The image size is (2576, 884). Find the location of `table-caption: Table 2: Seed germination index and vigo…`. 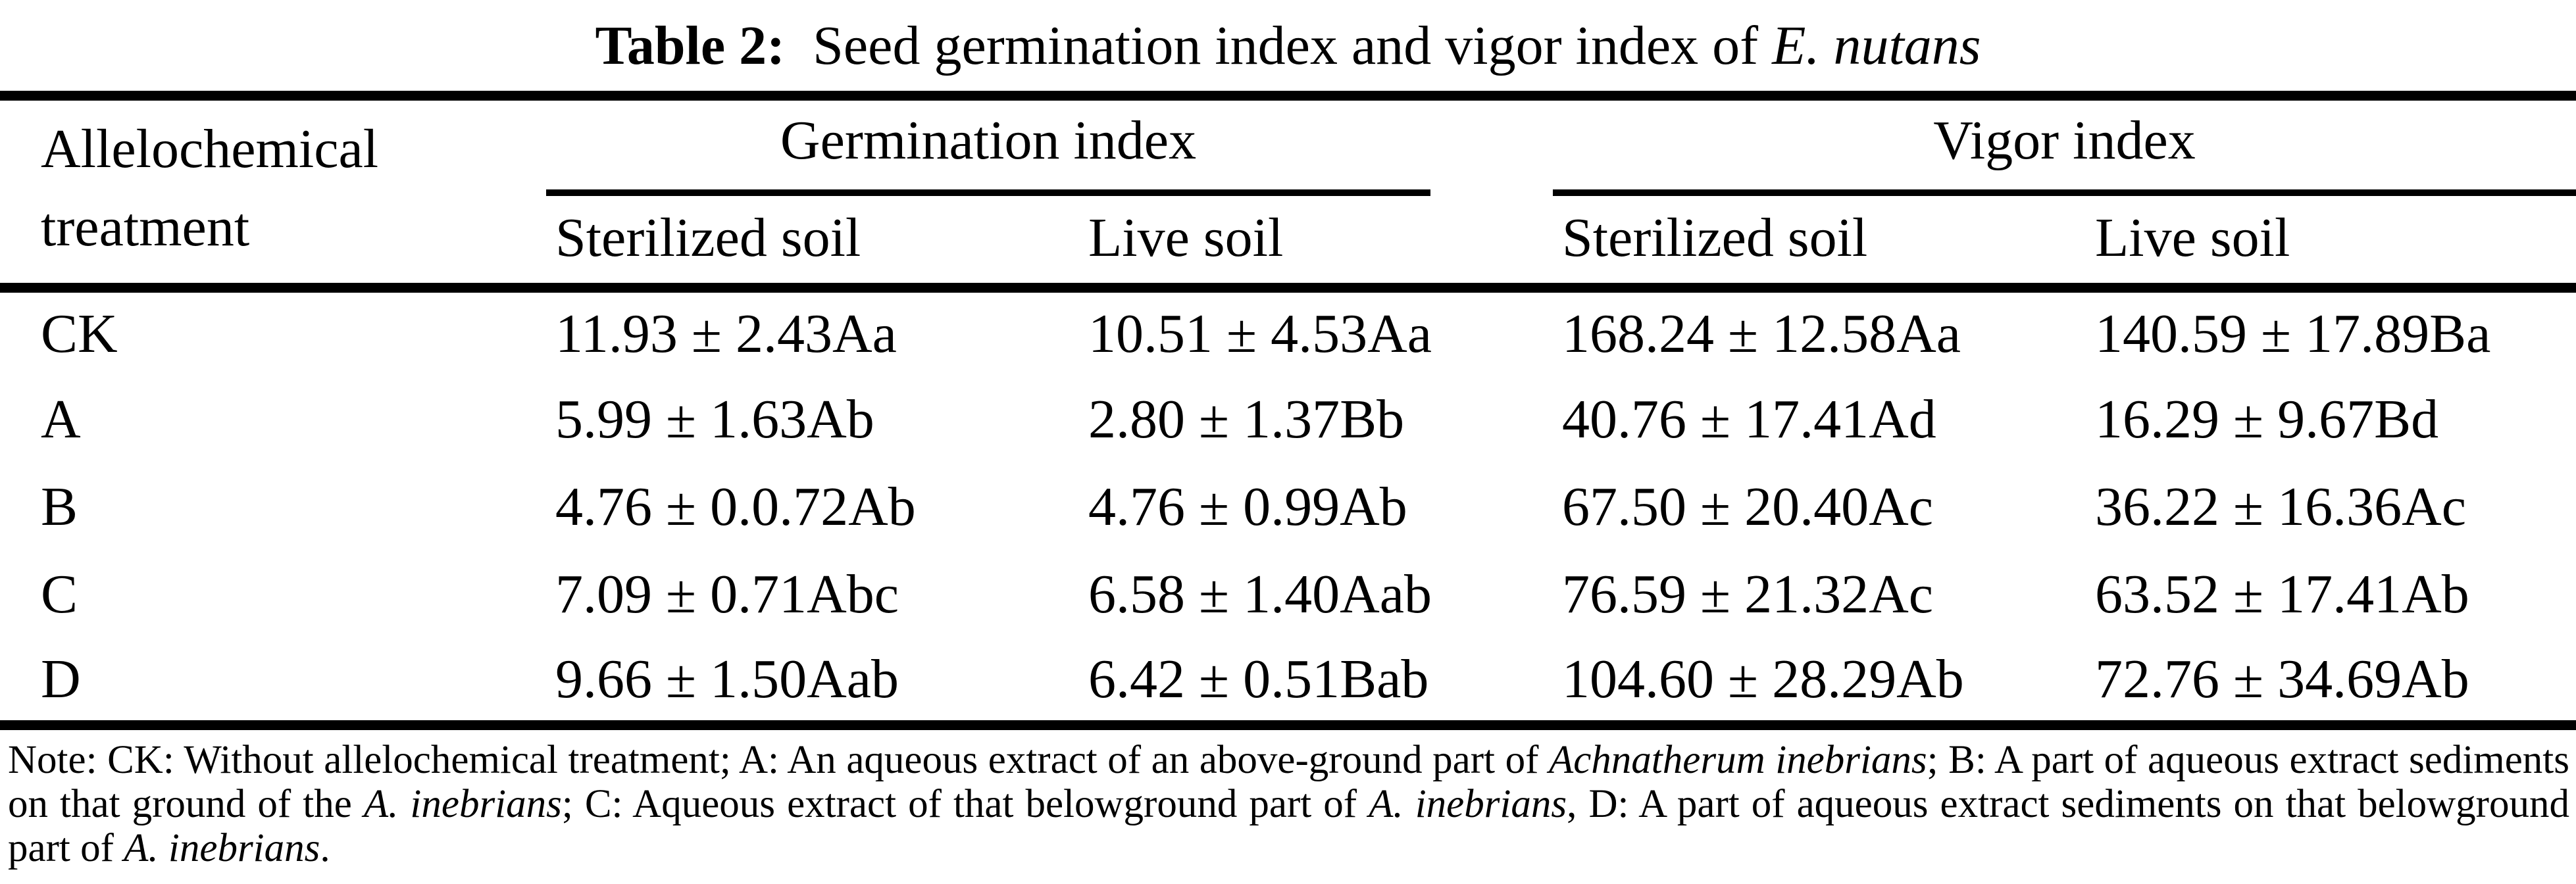

table-caption: Table 2: Seed germination index and vigo… is located at coordinates (1288, 45).